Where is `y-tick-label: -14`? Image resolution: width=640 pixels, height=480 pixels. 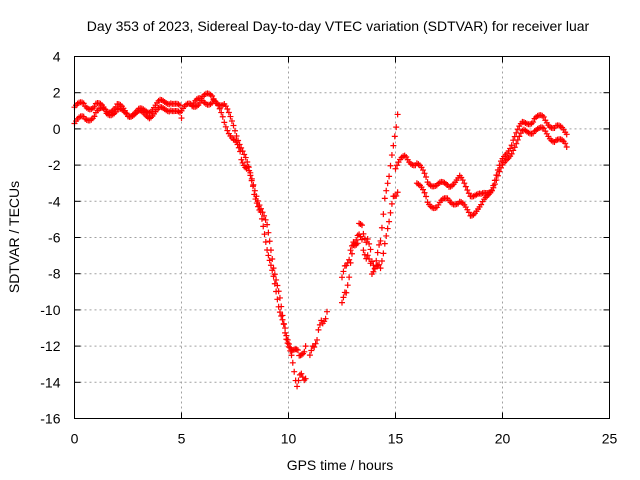
y-tick-label: -14 is located at coordinates (50, 382).